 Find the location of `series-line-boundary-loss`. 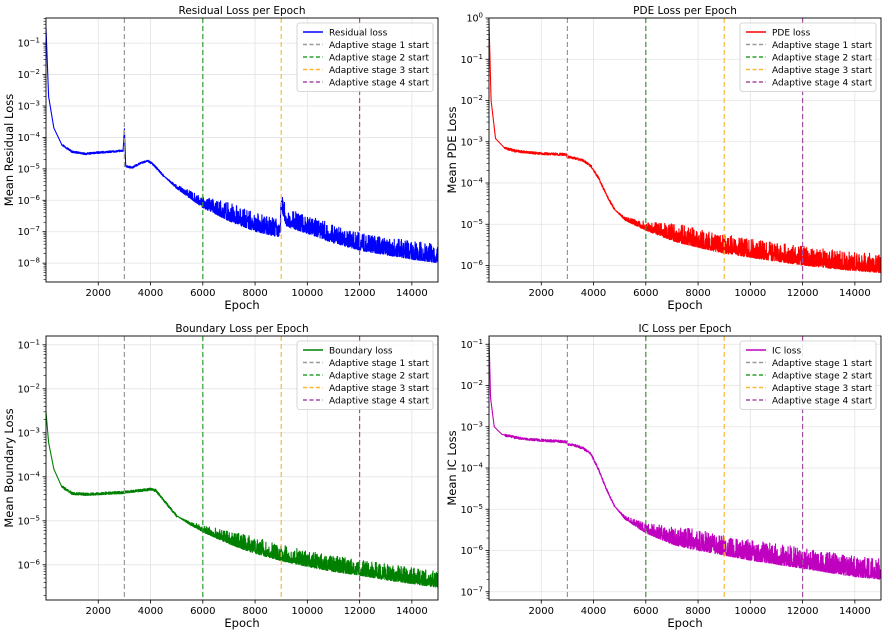

series-line-boundary-loss is located at coordinates (242, 499).